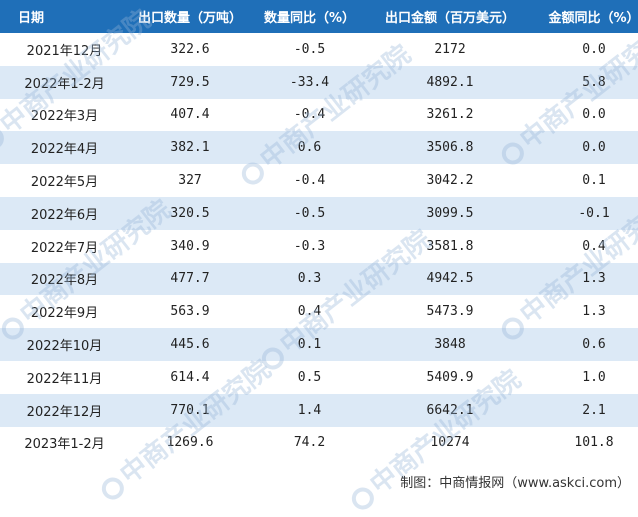 This screenshot has width=638, height=517. What do you see at coordinates (450, 180) in the screenshot?
I see `value-cell: 3042.2` at bounding box center [450, 180].